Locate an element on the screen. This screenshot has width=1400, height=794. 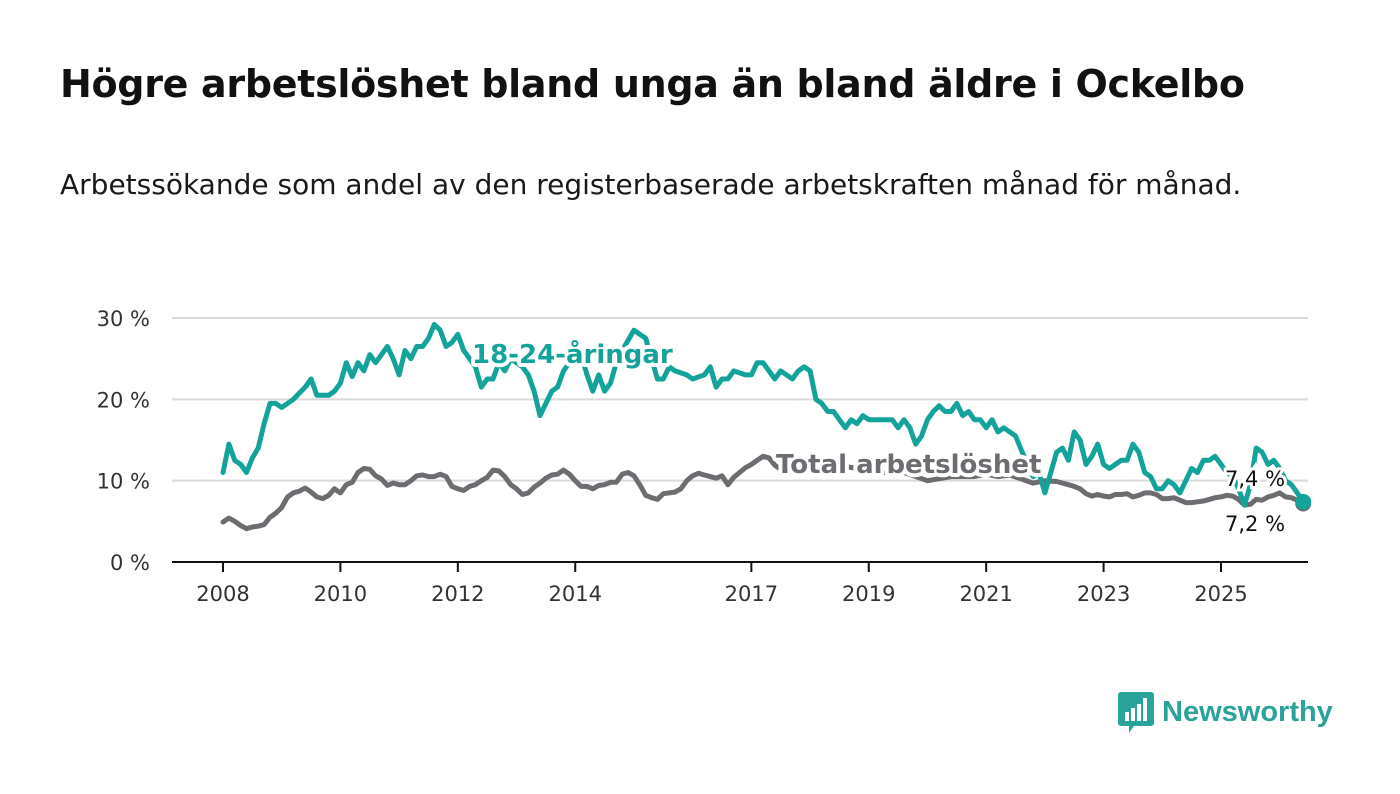
x-tick-label: 2021 is located at coordinates (985, 594).